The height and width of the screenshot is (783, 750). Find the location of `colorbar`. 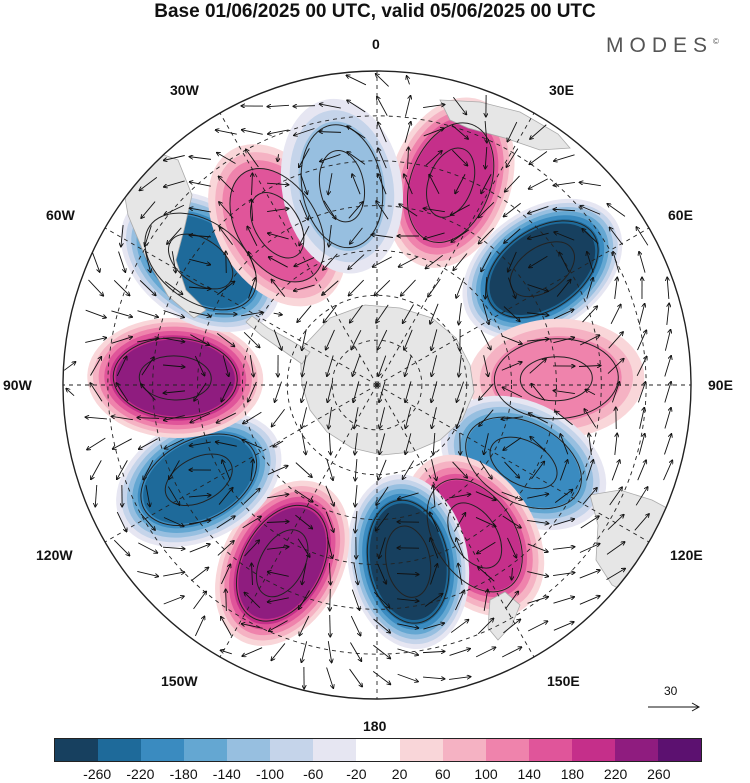

colorbar is located at coordinates (378, 750).